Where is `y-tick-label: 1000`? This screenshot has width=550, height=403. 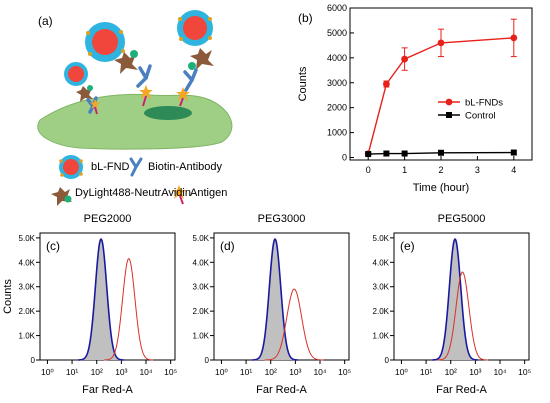 y-tick-label: 1000 is located at coordinates (337, 133).